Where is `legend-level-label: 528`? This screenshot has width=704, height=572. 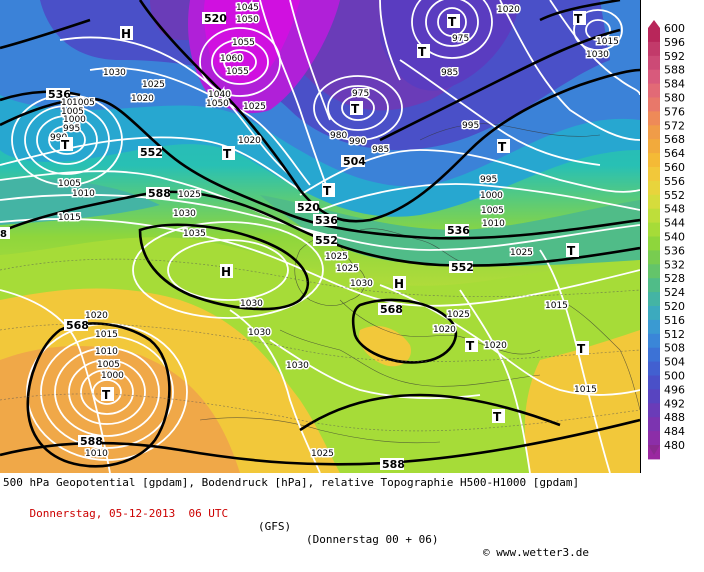
legend-level-label: 528 is located at coordinates (674, 278).